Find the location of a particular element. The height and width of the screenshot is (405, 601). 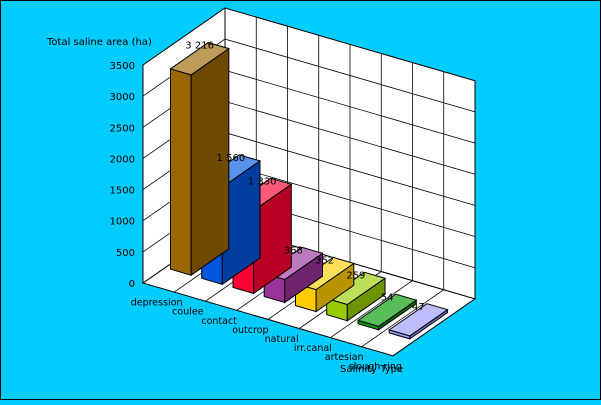

category-label: contact is located at coordinates (219, 321).